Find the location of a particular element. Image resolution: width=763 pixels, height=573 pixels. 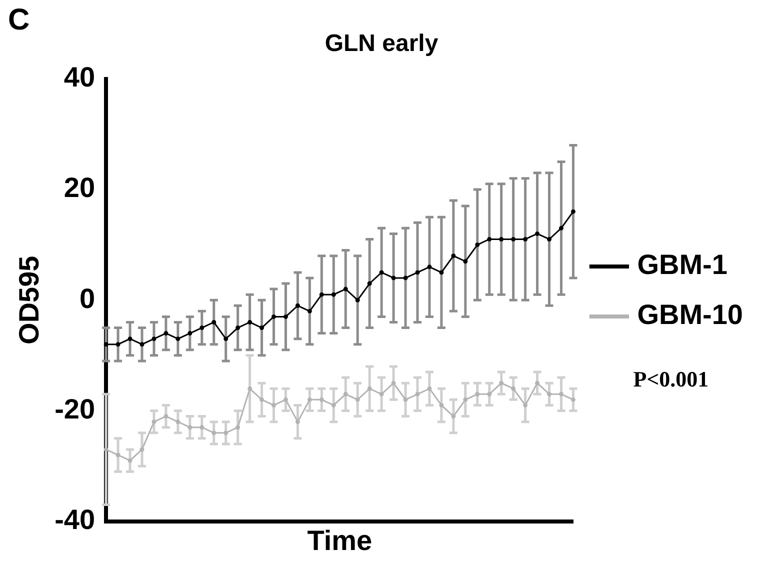

y-tick-label: -20 is located at coordinates (75, 408).